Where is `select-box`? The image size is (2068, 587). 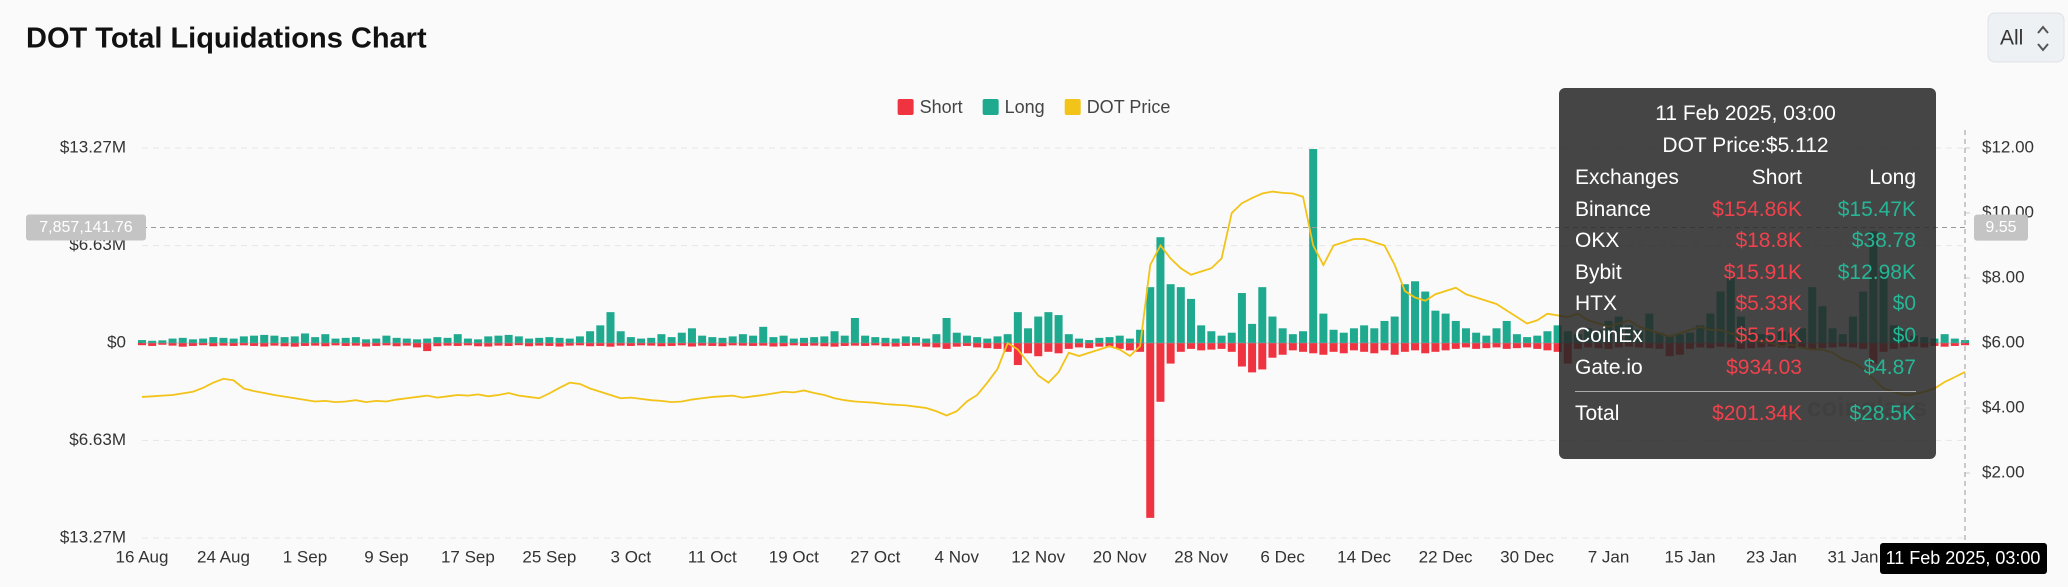 select-box is located at coordinates (2026, 37).